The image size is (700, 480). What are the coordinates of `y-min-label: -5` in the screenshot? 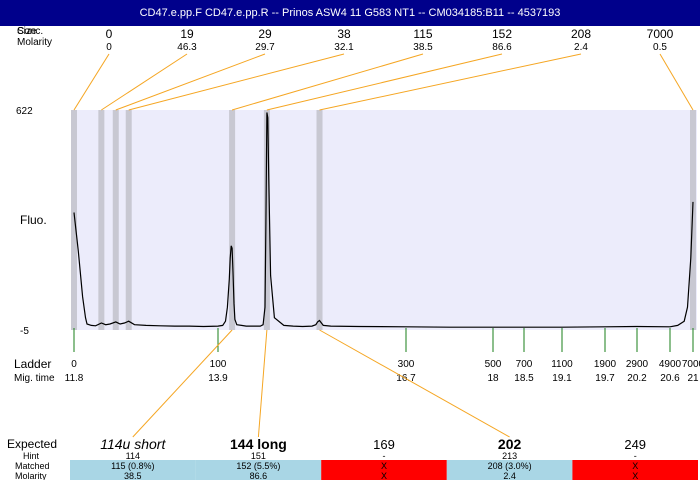 It's located at (24, 331).